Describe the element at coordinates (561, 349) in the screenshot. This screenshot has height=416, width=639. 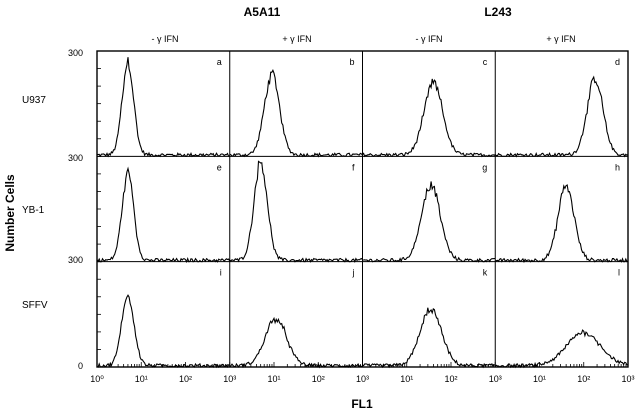
I see `histogram-curve-l` at that location.